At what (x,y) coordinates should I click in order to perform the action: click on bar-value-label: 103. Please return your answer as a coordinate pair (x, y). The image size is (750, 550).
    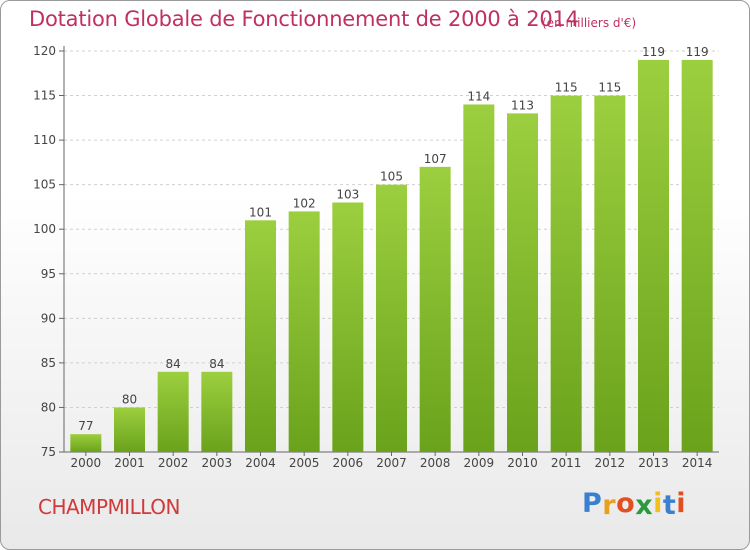
    Looking at the image, I should click on (347, 194).